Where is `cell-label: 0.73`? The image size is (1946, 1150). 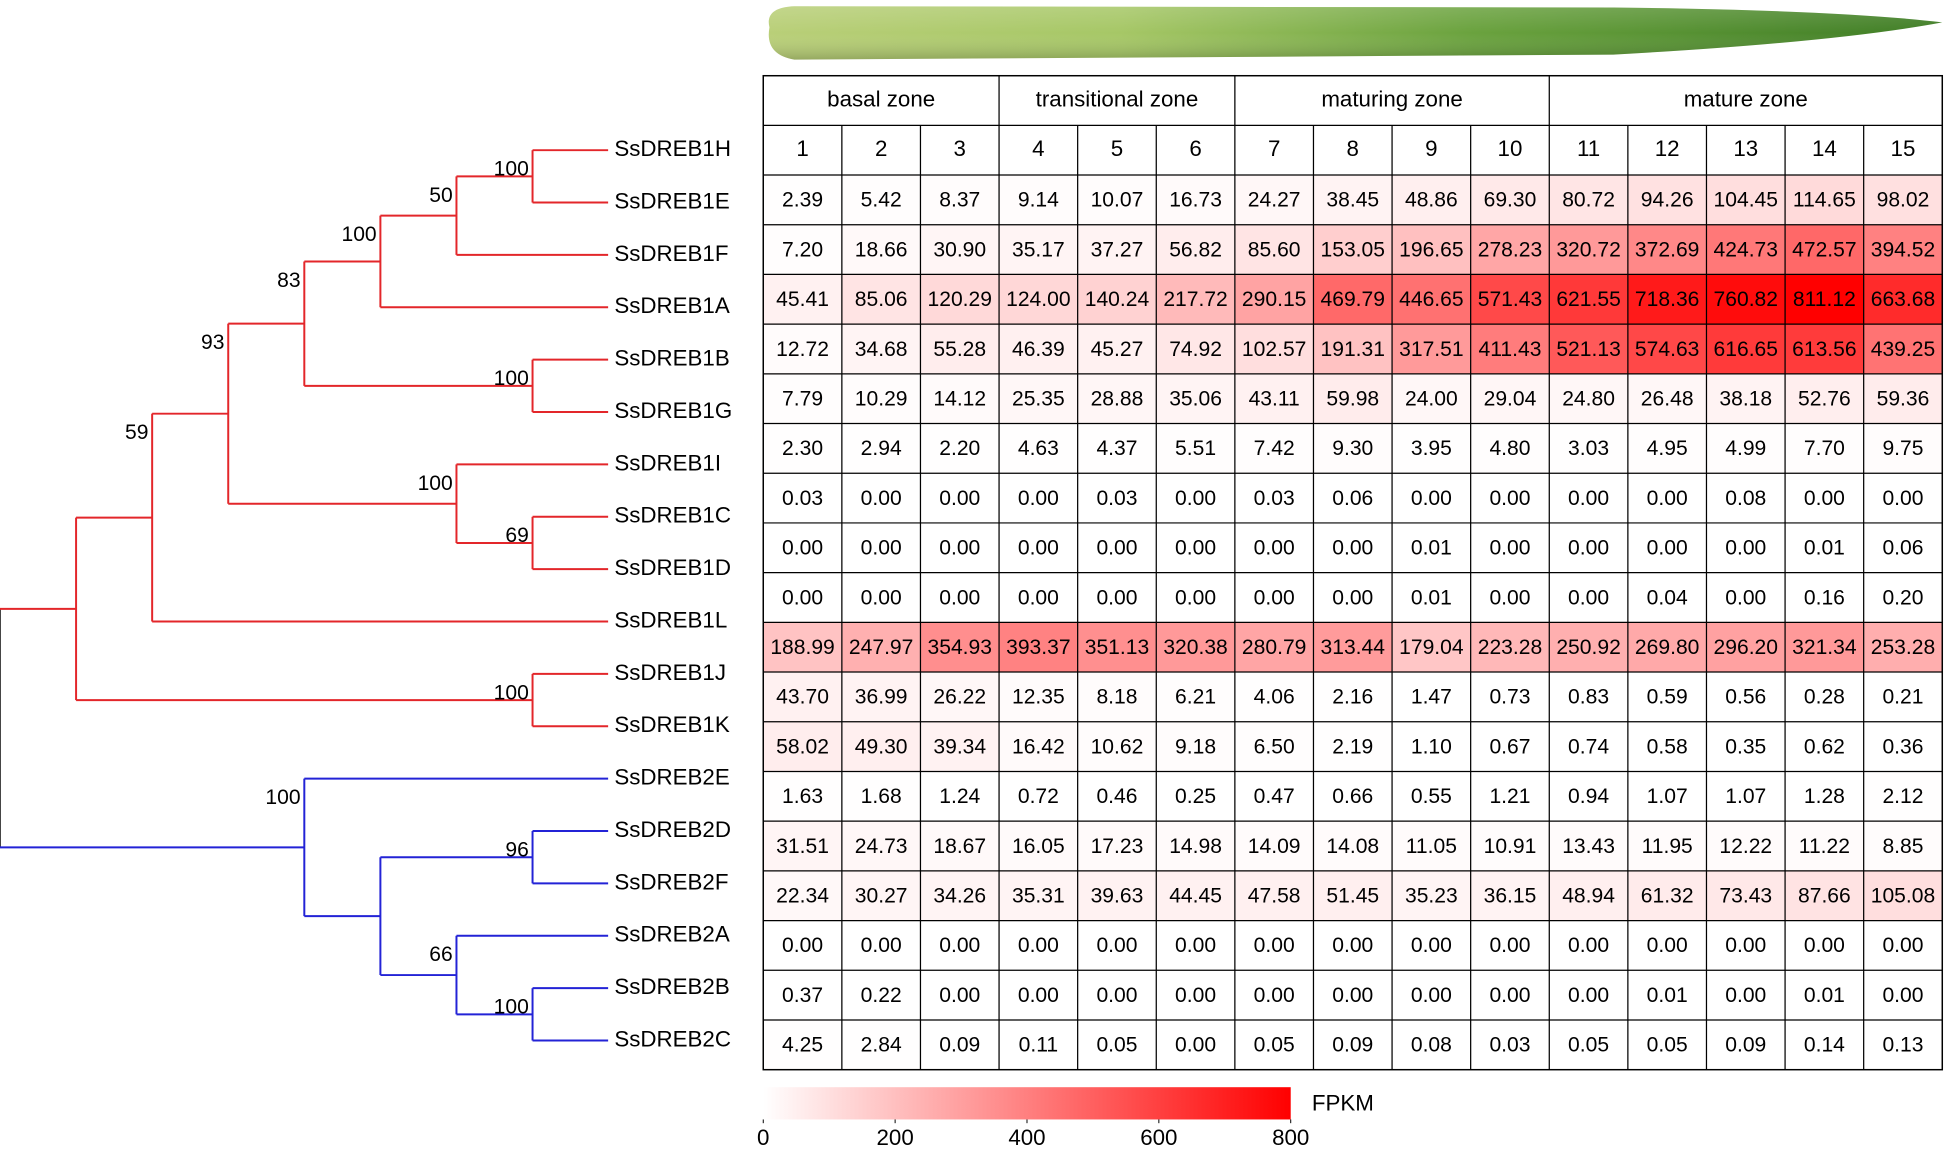 cell-label: 0.73 is located at coordinates (1509, 697).